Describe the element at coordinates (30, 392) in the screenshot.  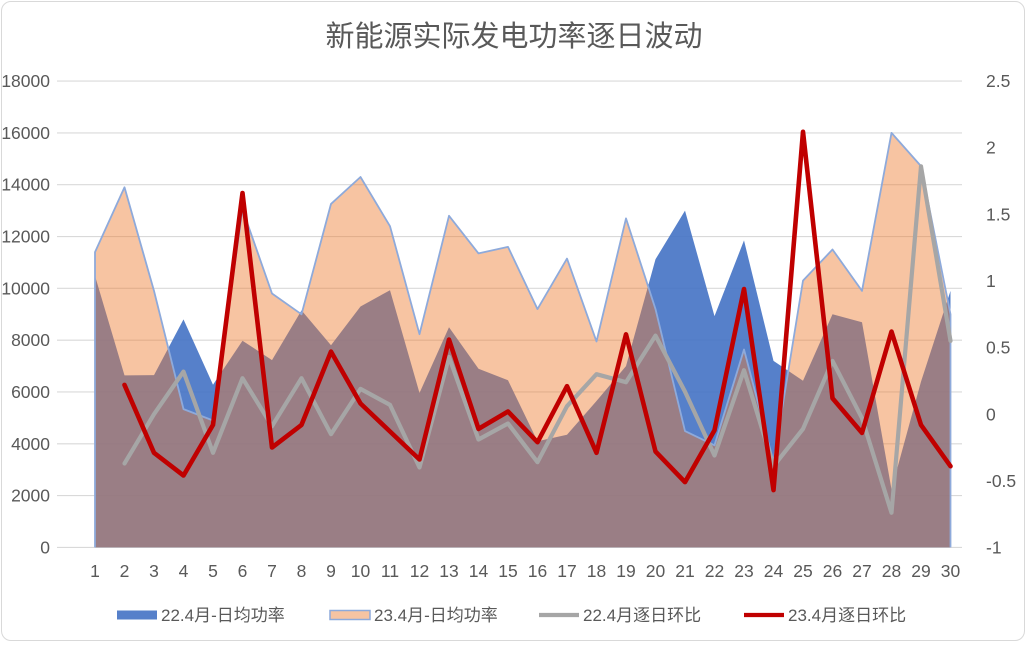
I see `left-axis-tick-label: 6000` at that location.